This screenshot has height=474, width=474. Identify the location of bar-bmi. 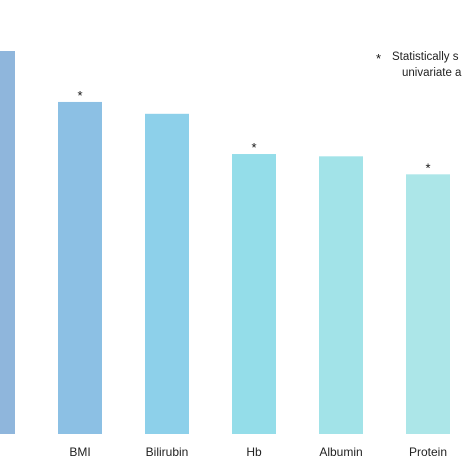
(80, 268).